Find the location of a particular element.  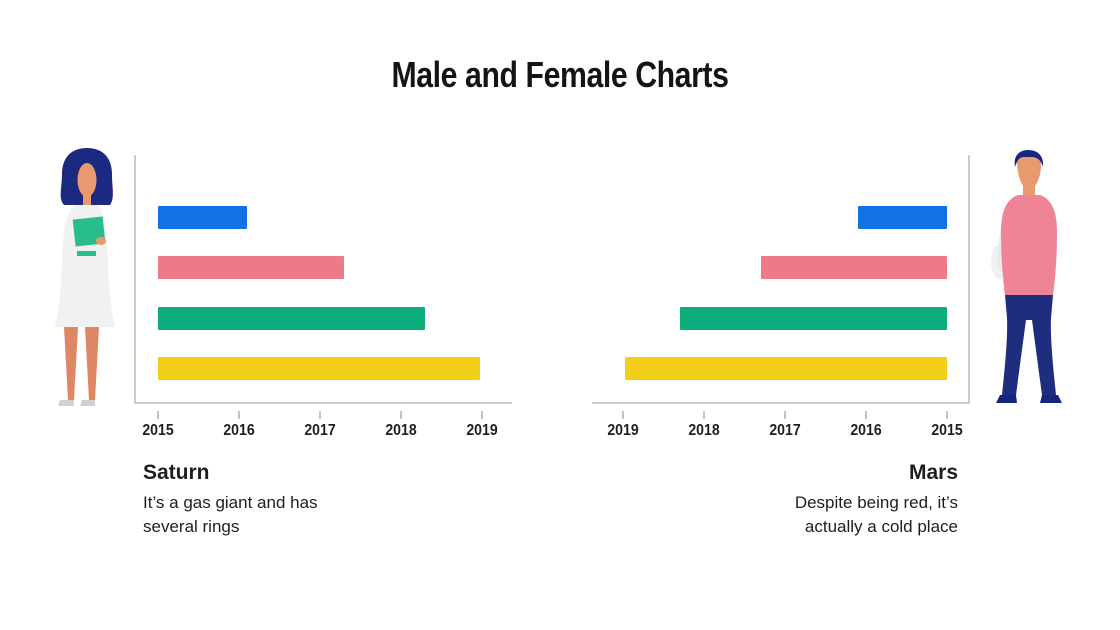

mars-caption-title: Mars is located at coordinates (933, 472).